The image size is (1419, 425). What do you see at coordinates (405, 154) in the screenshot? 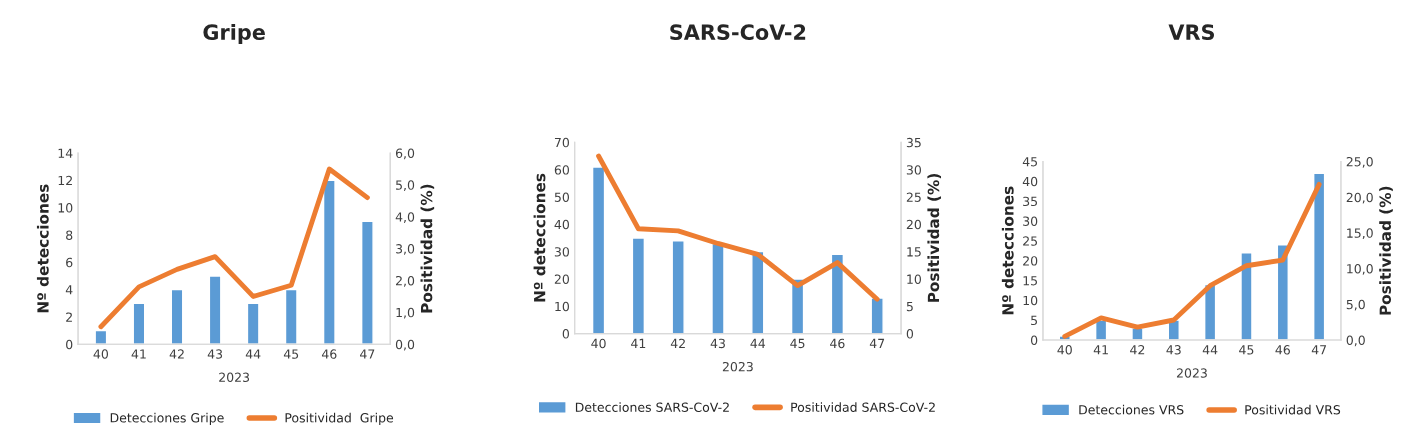
I see `y2-tick-label: 6,0` at bounding box center [405, 154].